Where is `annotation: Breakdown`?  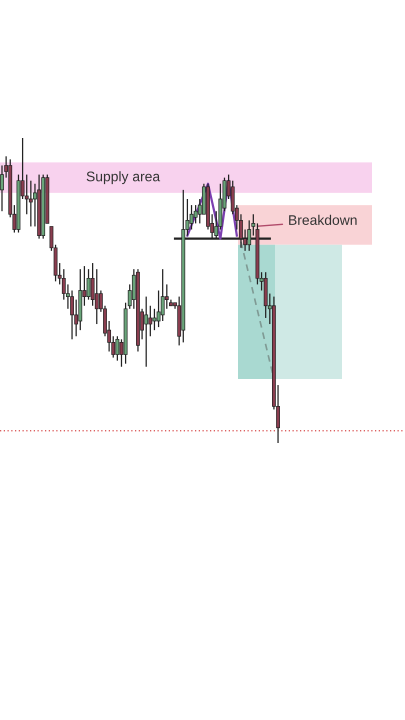 annotation: Breakdown is located at coordinates (323, 219).